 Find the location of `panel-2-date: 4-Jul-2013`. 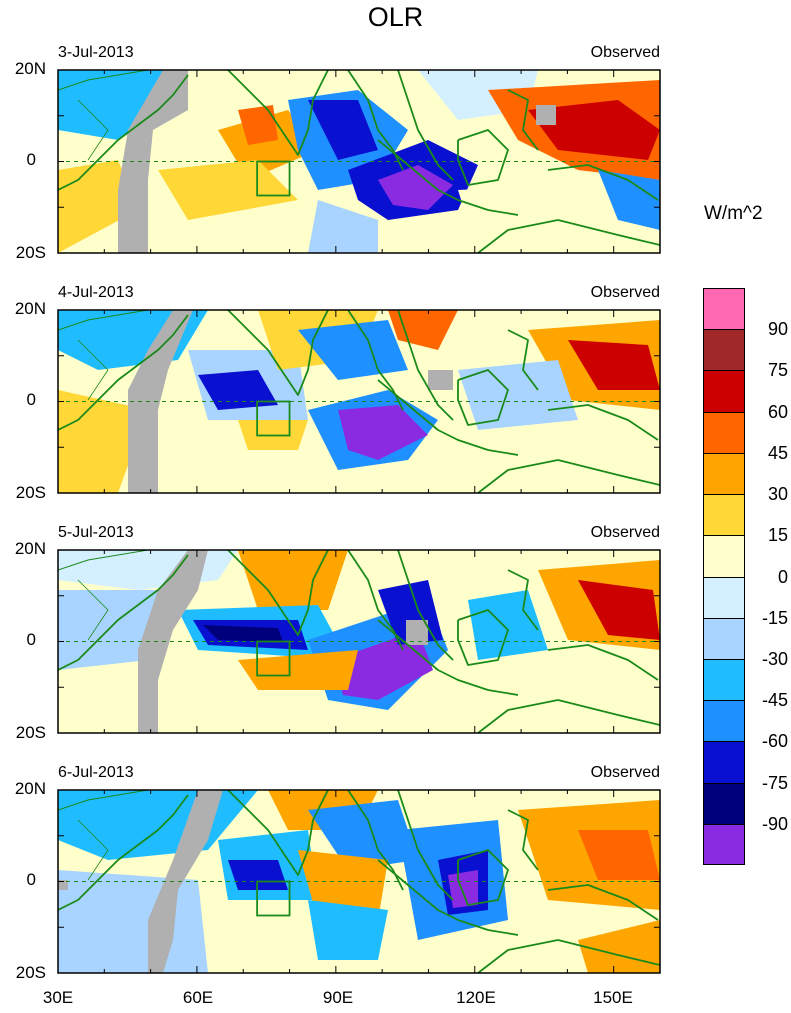

panel-2-date: 4-Jul-2013 is located at coordinates (96, 292).